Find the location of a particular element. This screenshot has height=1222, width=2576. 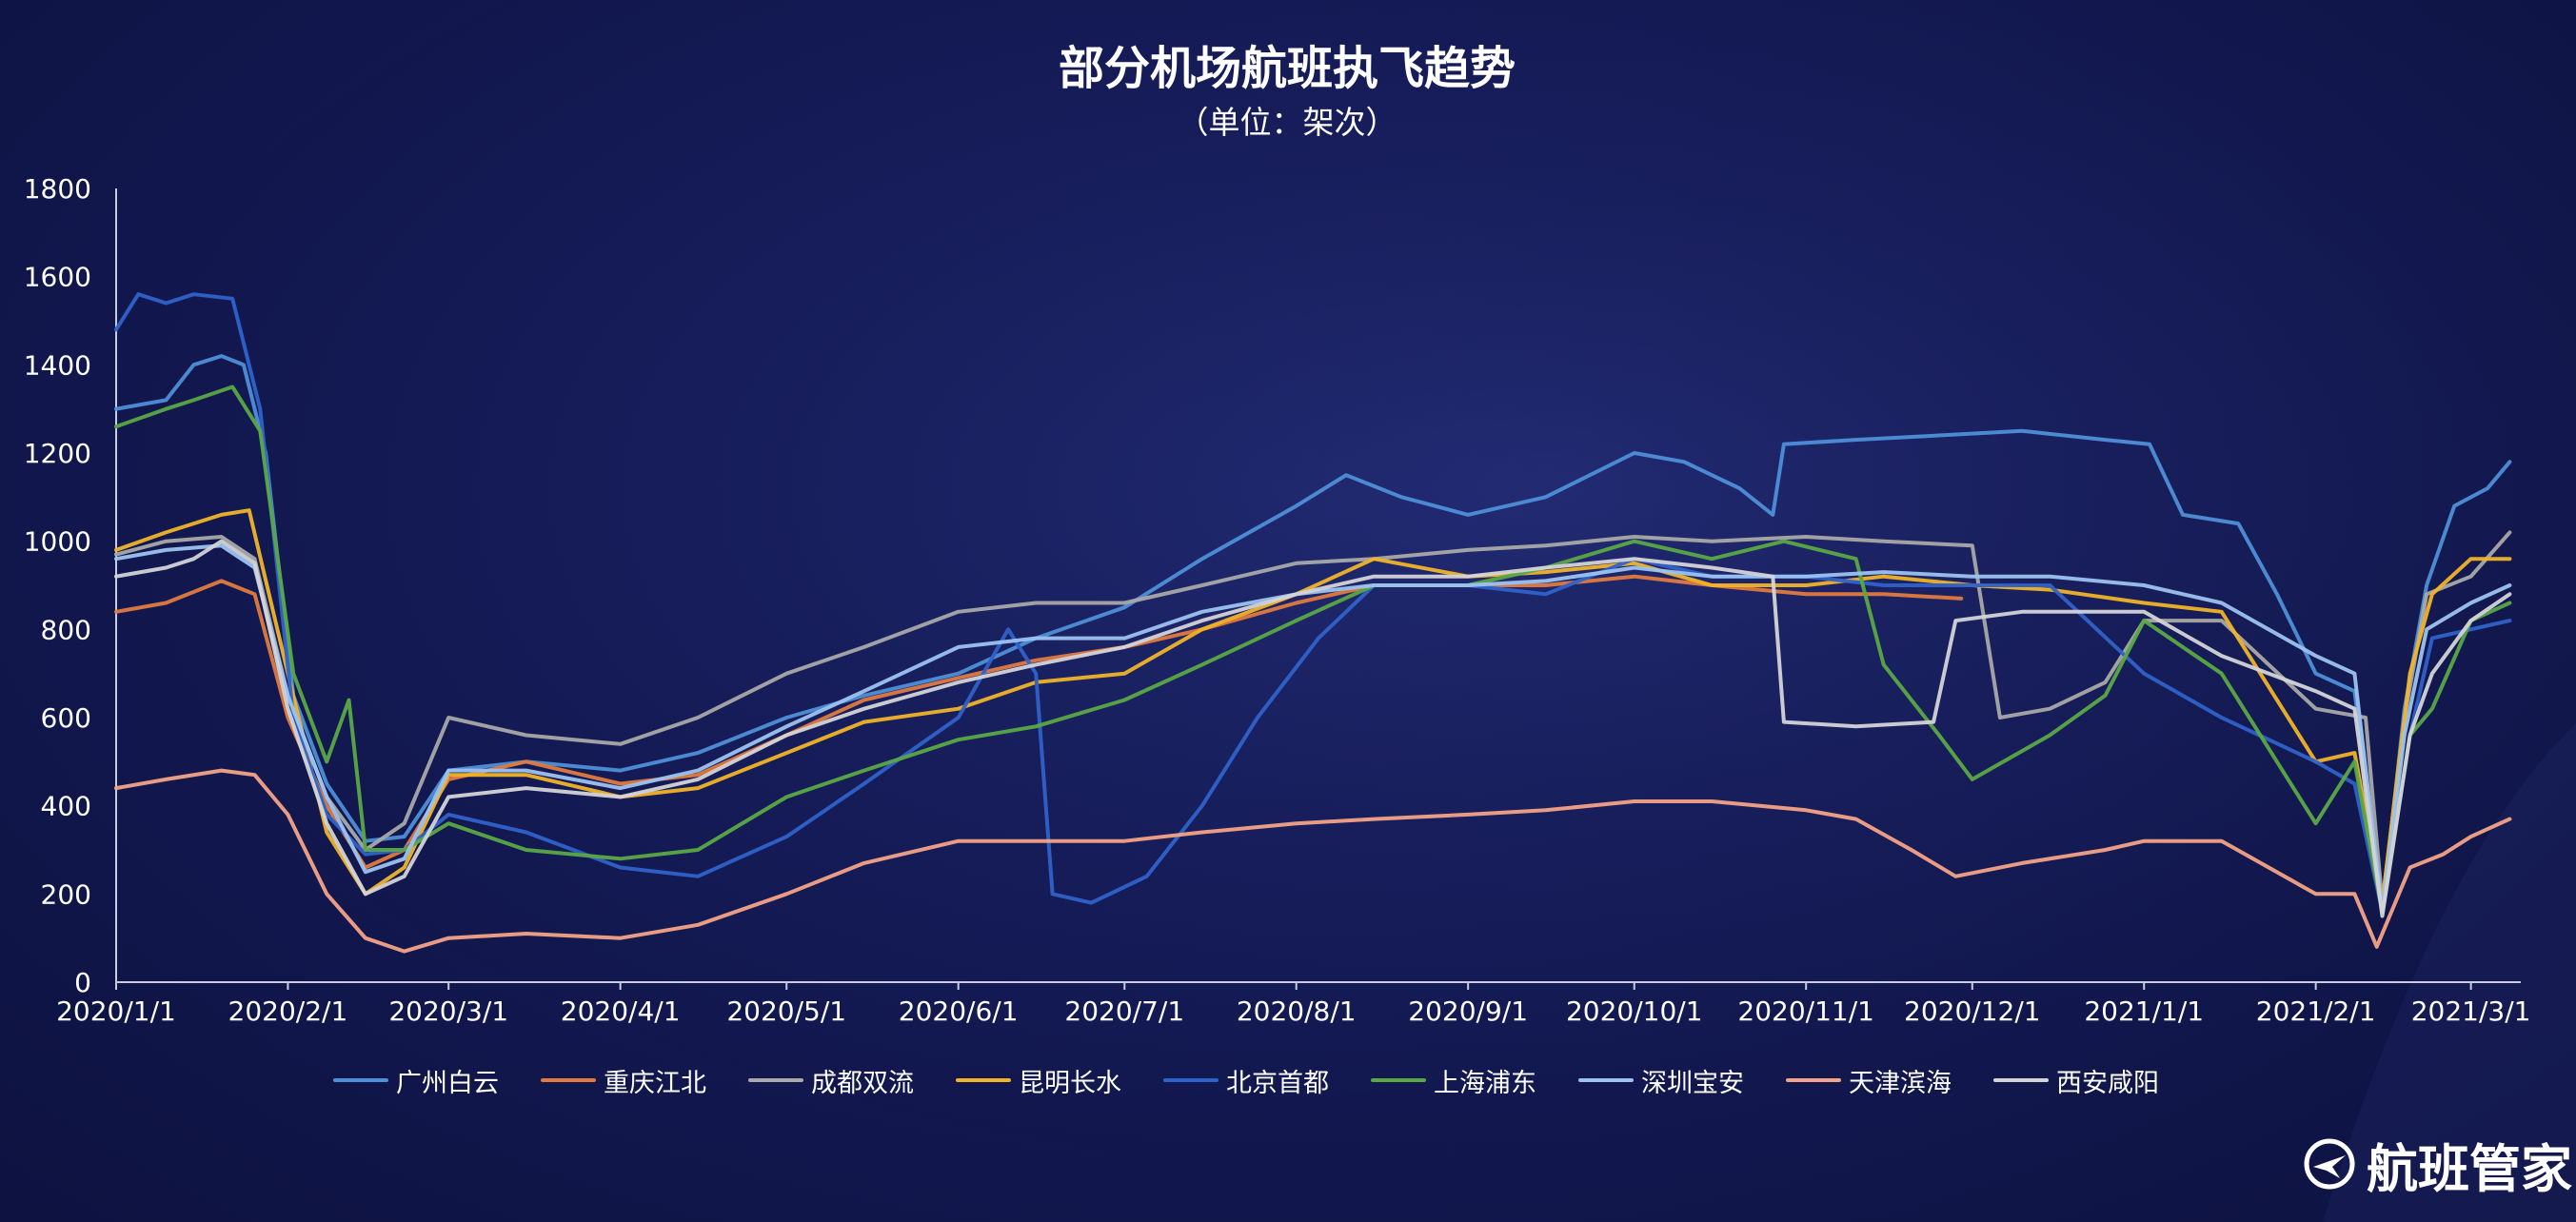

legend-item: 广州白云 is located at coordinates (416, 1080).